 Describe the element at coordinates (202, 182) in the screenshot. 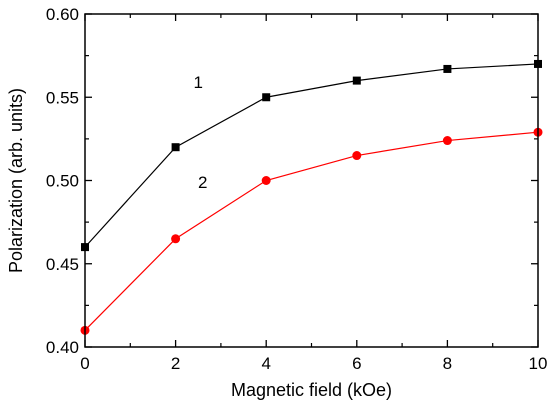

I see `series-annotation: 2` at that location.